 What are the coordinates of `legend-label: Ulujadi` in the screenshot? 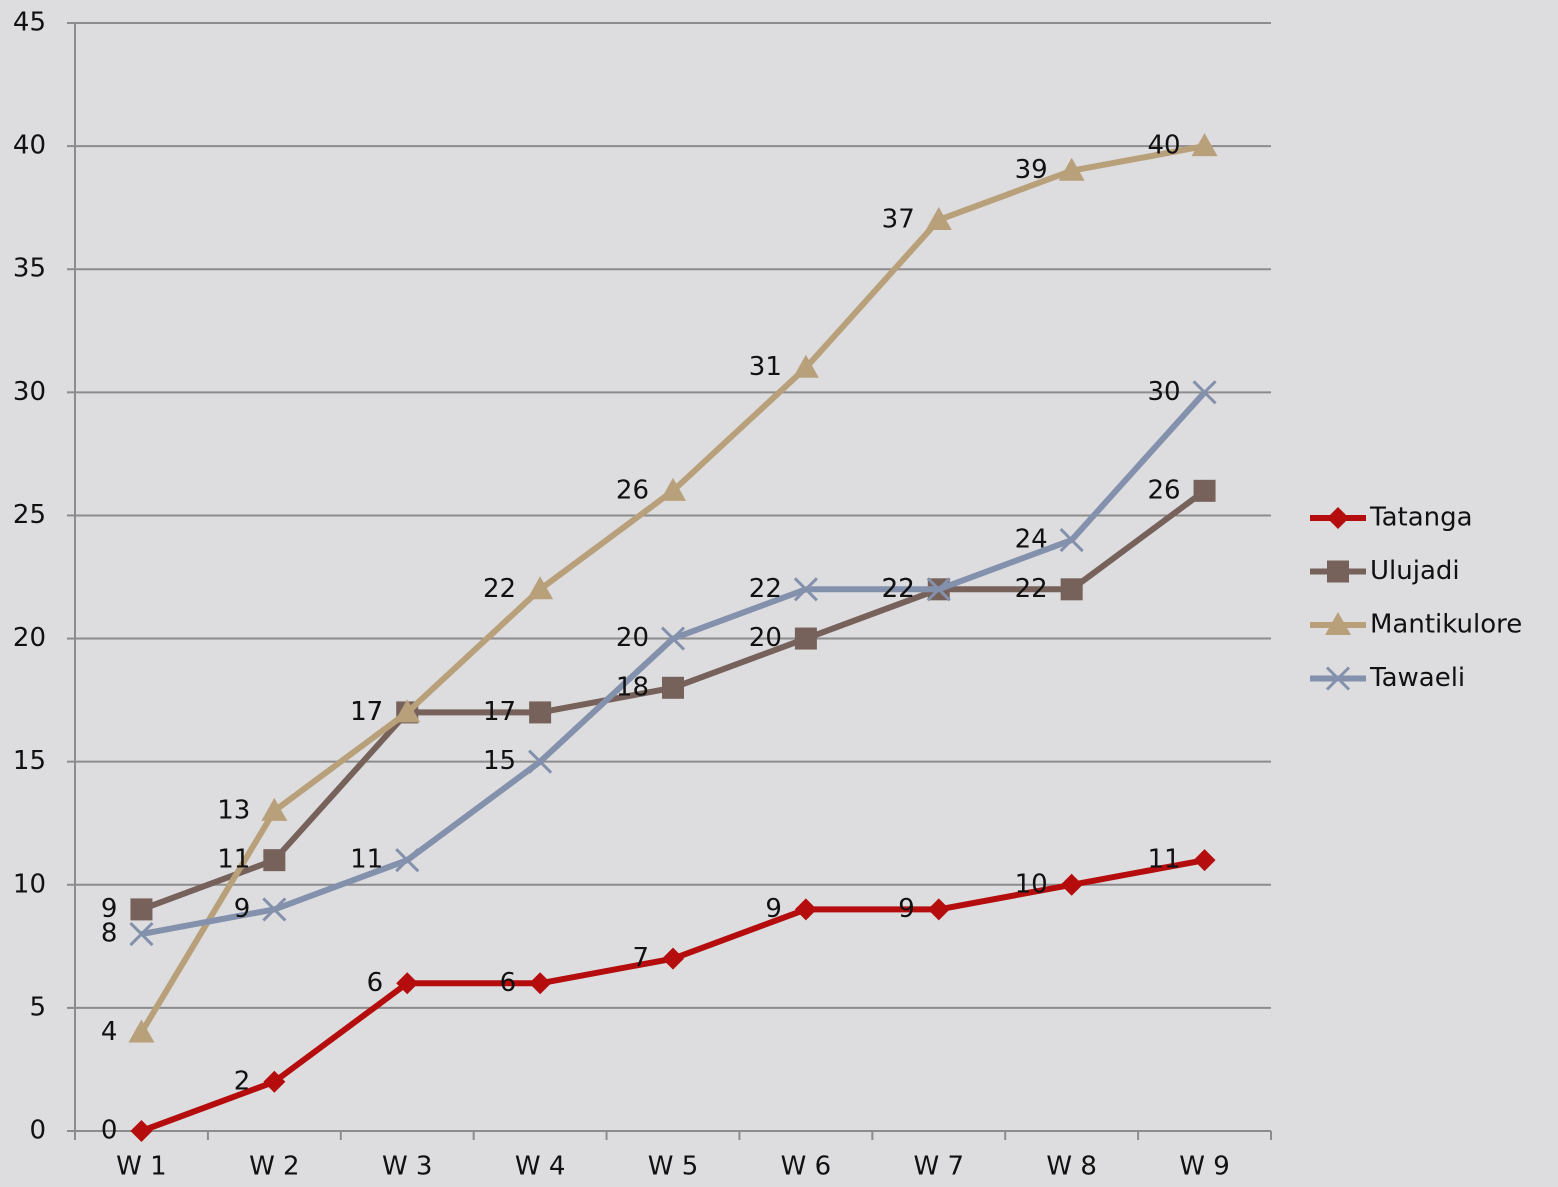 It's located at (1415, 571).